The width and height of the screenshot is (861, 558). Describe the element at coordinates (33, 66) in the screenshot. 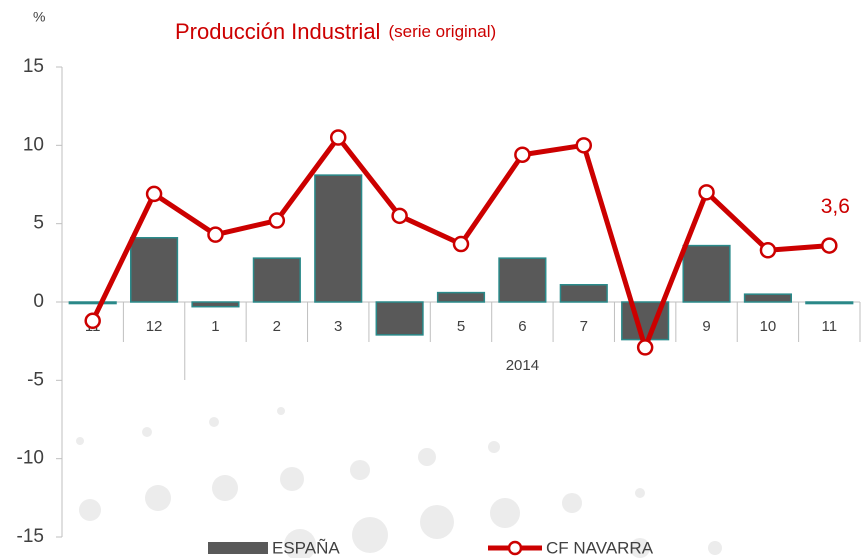

I see `y-tick-label: 15` at that location.